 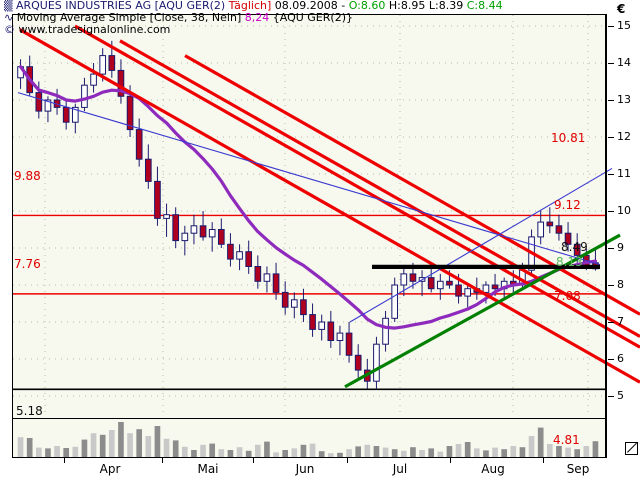 What do you see at coordinates (624, 136) in the screenshot?
I see `axis-label-12: 12` at bounding box center [624, 136].